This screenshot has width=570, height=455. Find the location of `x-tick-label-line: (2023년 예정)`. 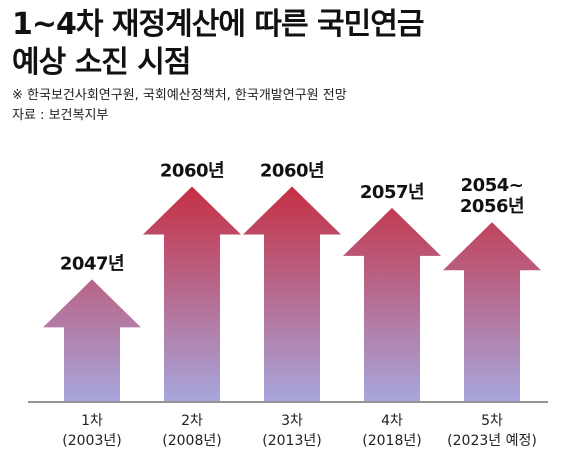

x-tick-label-line: (2023년 예정) is located at coordinates (492, 441).